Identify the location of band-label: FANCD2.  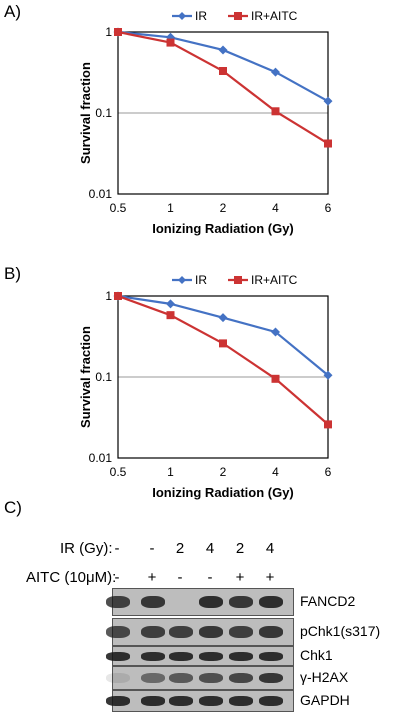
(328, 601).